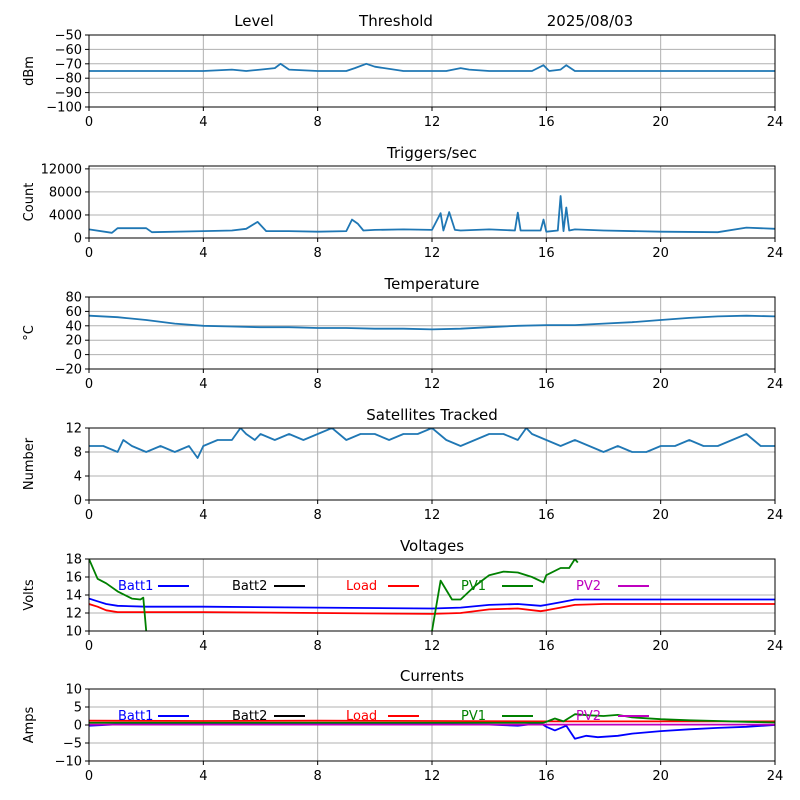 Image resolution: width=800 pixels, height=800 pixels. I want to click on currents-ytick-label: −5, so click(72, 744).